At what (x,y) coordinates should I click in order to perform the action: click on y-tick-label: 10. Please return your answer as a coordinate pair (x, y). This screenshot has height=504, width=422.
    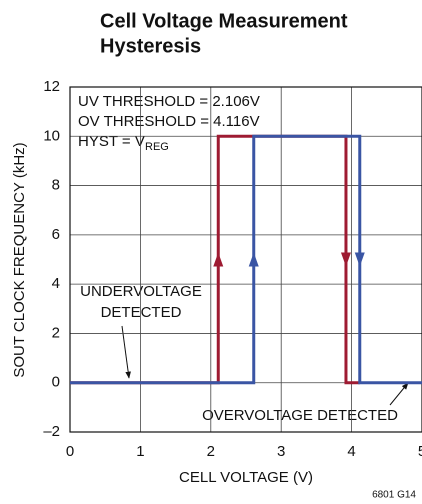
    Looking at the image, I should click on (51, 135).